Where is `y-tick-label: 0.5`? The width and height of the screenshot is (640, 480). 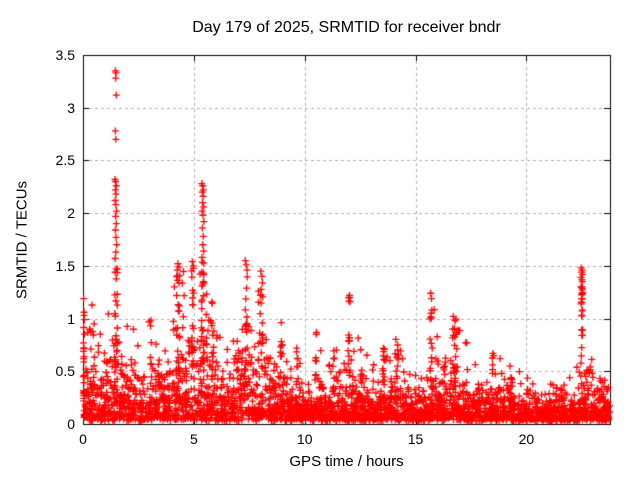 y-tick-label: 0.5 is located at coordinates (65, 371).